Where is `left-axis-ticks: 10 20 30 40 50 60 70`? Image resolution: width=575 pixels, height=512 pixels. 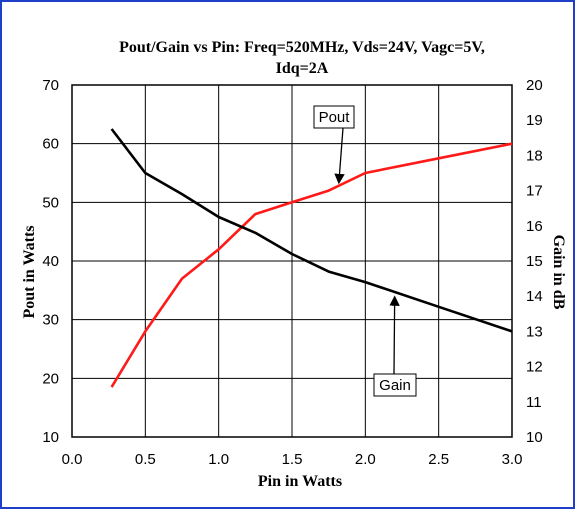
left-axis-ticks: 10 20 30 40 50 60 70 is located at coordinates (50, 261).